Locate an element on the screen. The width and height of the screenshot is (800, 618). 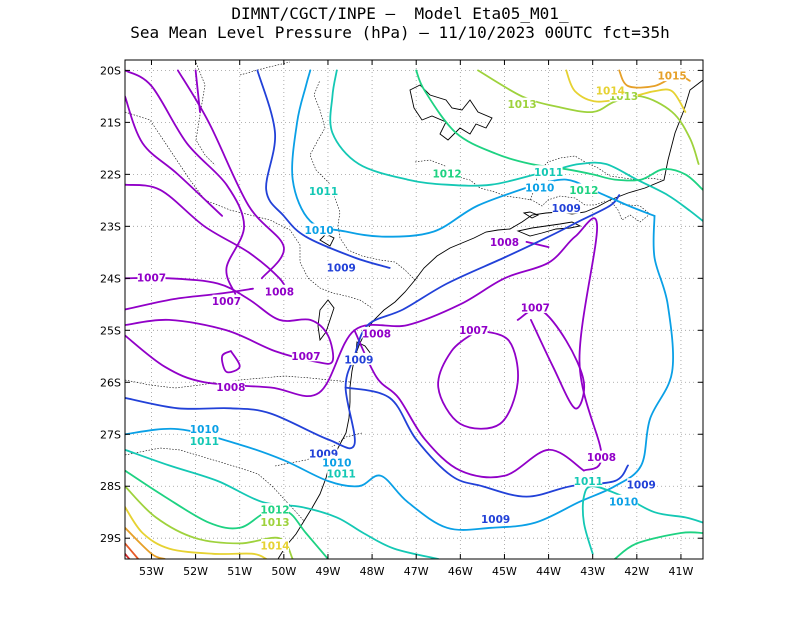
lon-label: 53W is located at coordinates (151, 571).